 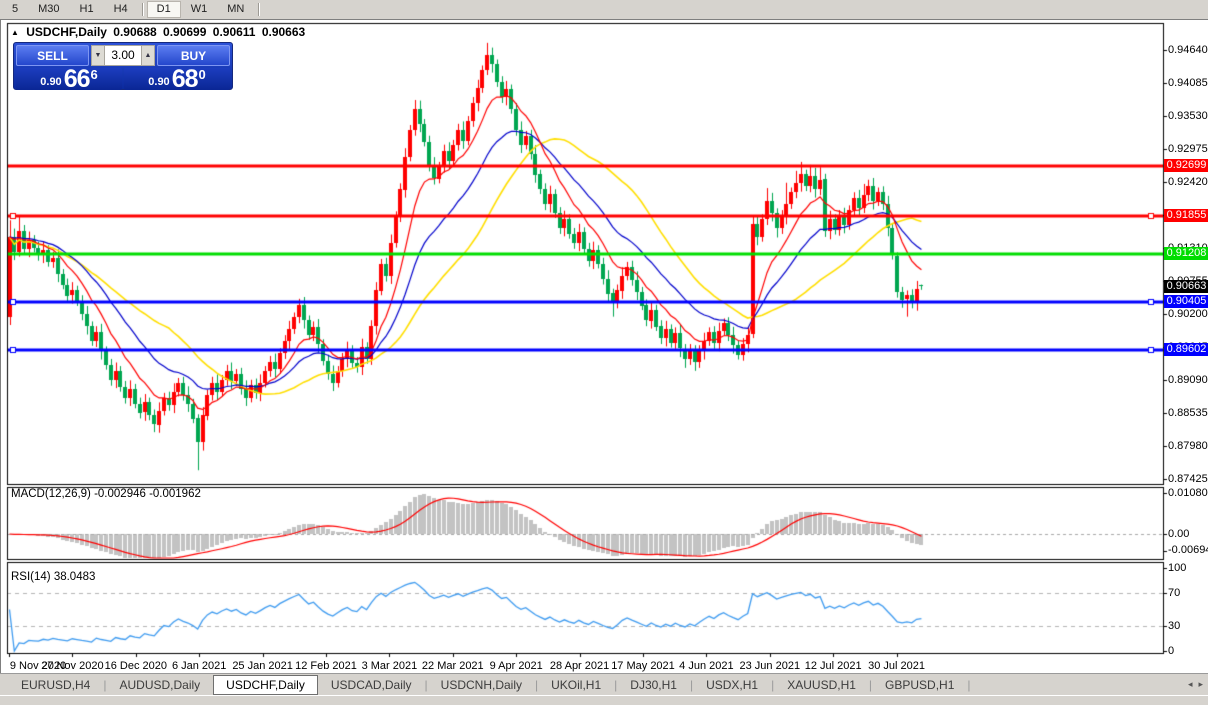 I want to click on volume-stepper: ▼ 3.00 ▲, so click(x=123, y=55).